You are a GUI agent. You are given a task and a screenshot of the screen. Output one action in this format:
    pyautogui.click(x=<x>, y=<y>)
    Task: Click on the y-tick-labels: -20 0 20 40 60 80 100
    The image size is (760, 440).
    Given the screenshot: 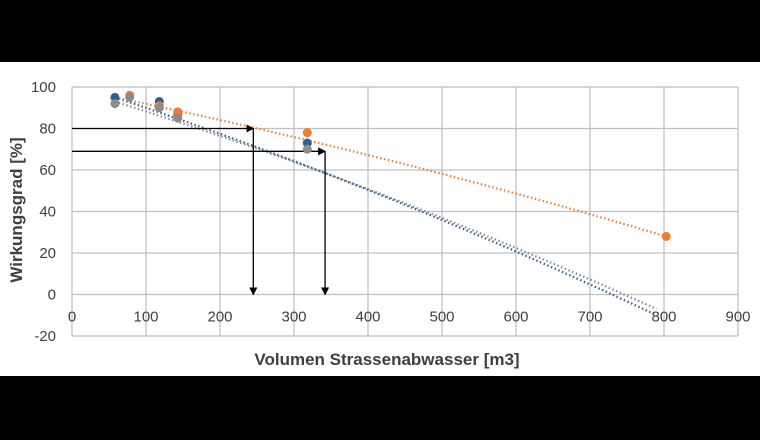 What is the action you would take?
    pyautogui.click(x=43, y=212)
    